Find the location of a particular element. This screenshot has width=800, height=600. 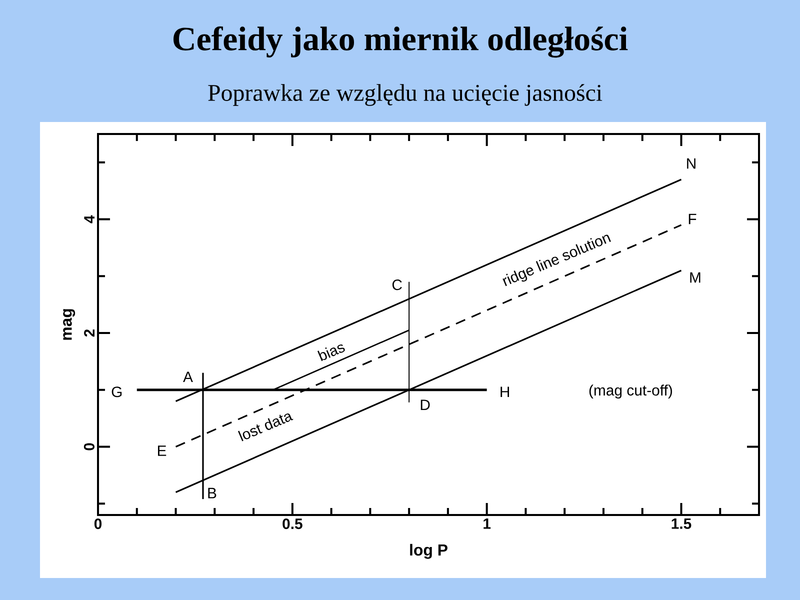

annotation: E is located at coordinates (162, 451).